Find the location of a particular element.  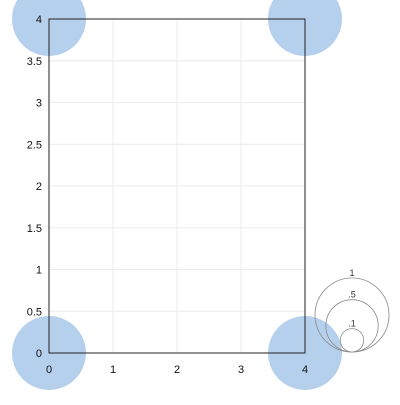

size-legend-circle is located at coordinates (352, 340).